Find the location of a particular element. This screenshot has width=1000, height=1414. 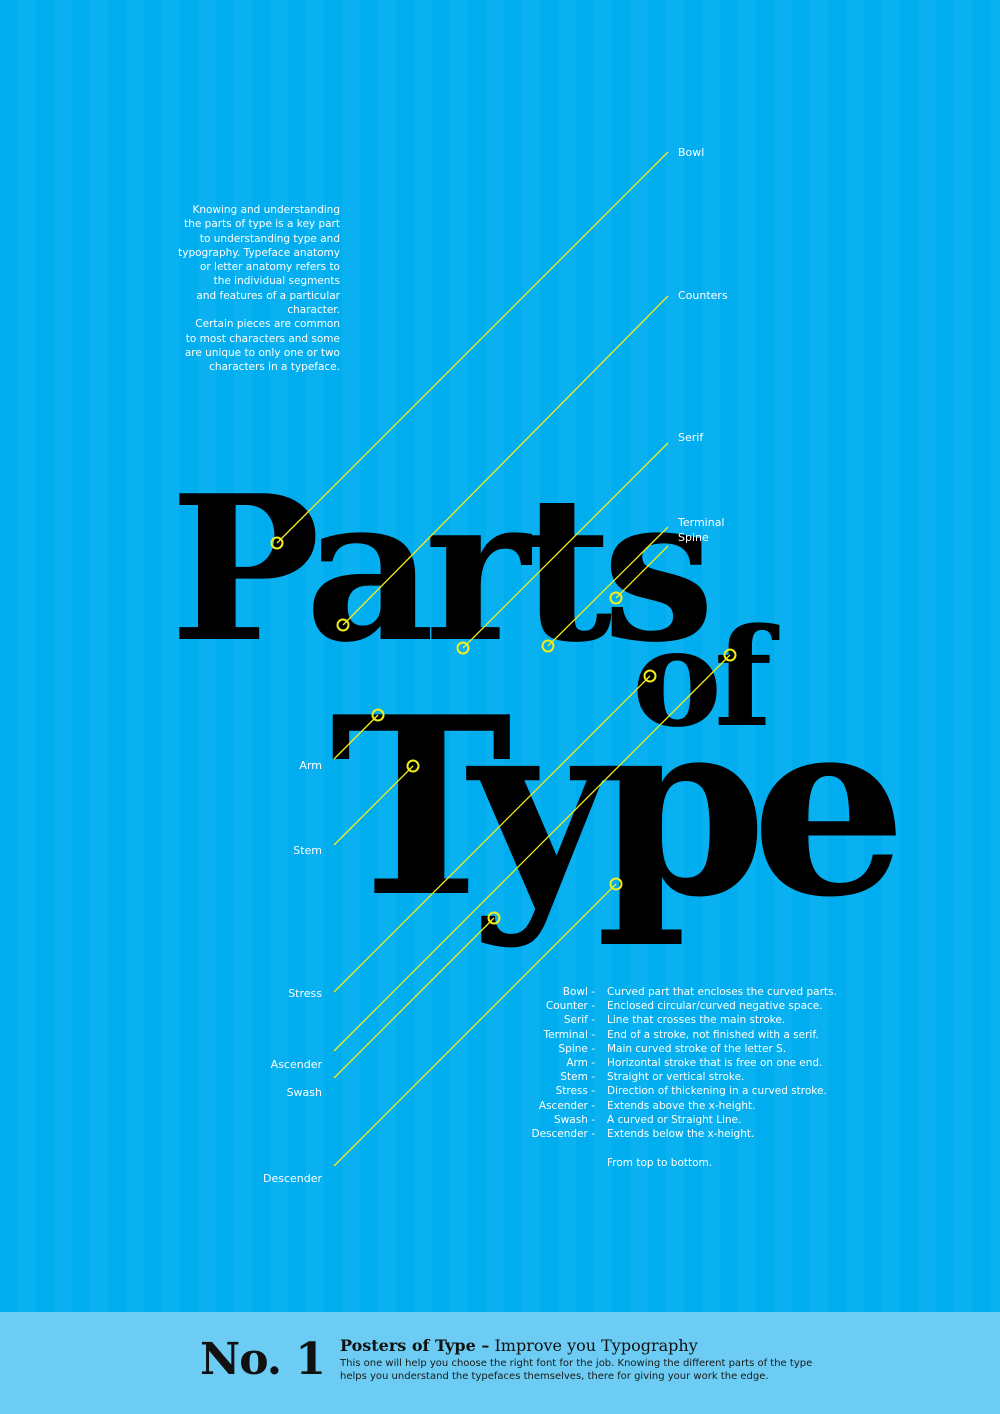

legend-term: Bowl - is located at coordinates (578, 992).